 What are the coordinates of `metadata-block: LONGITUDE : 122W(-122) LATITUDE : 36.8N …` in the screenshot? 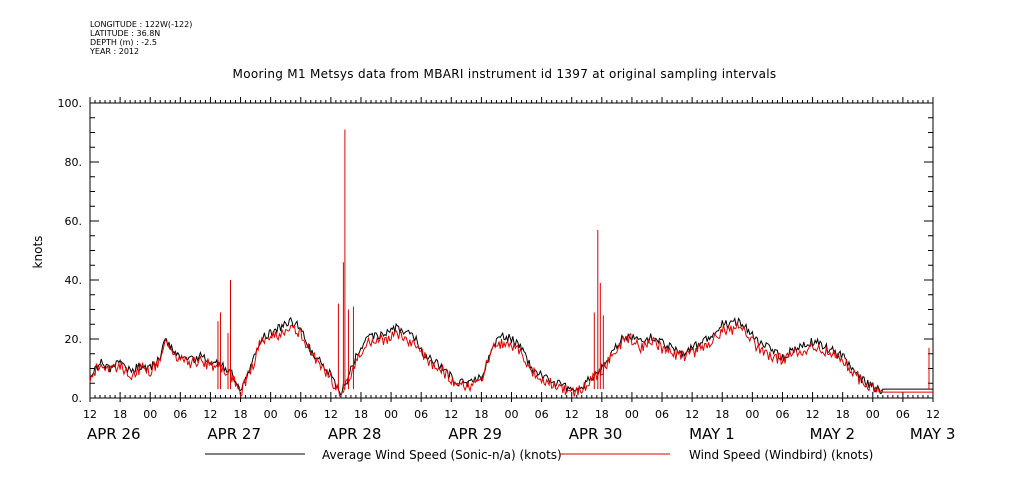 It's located at (141, 38).